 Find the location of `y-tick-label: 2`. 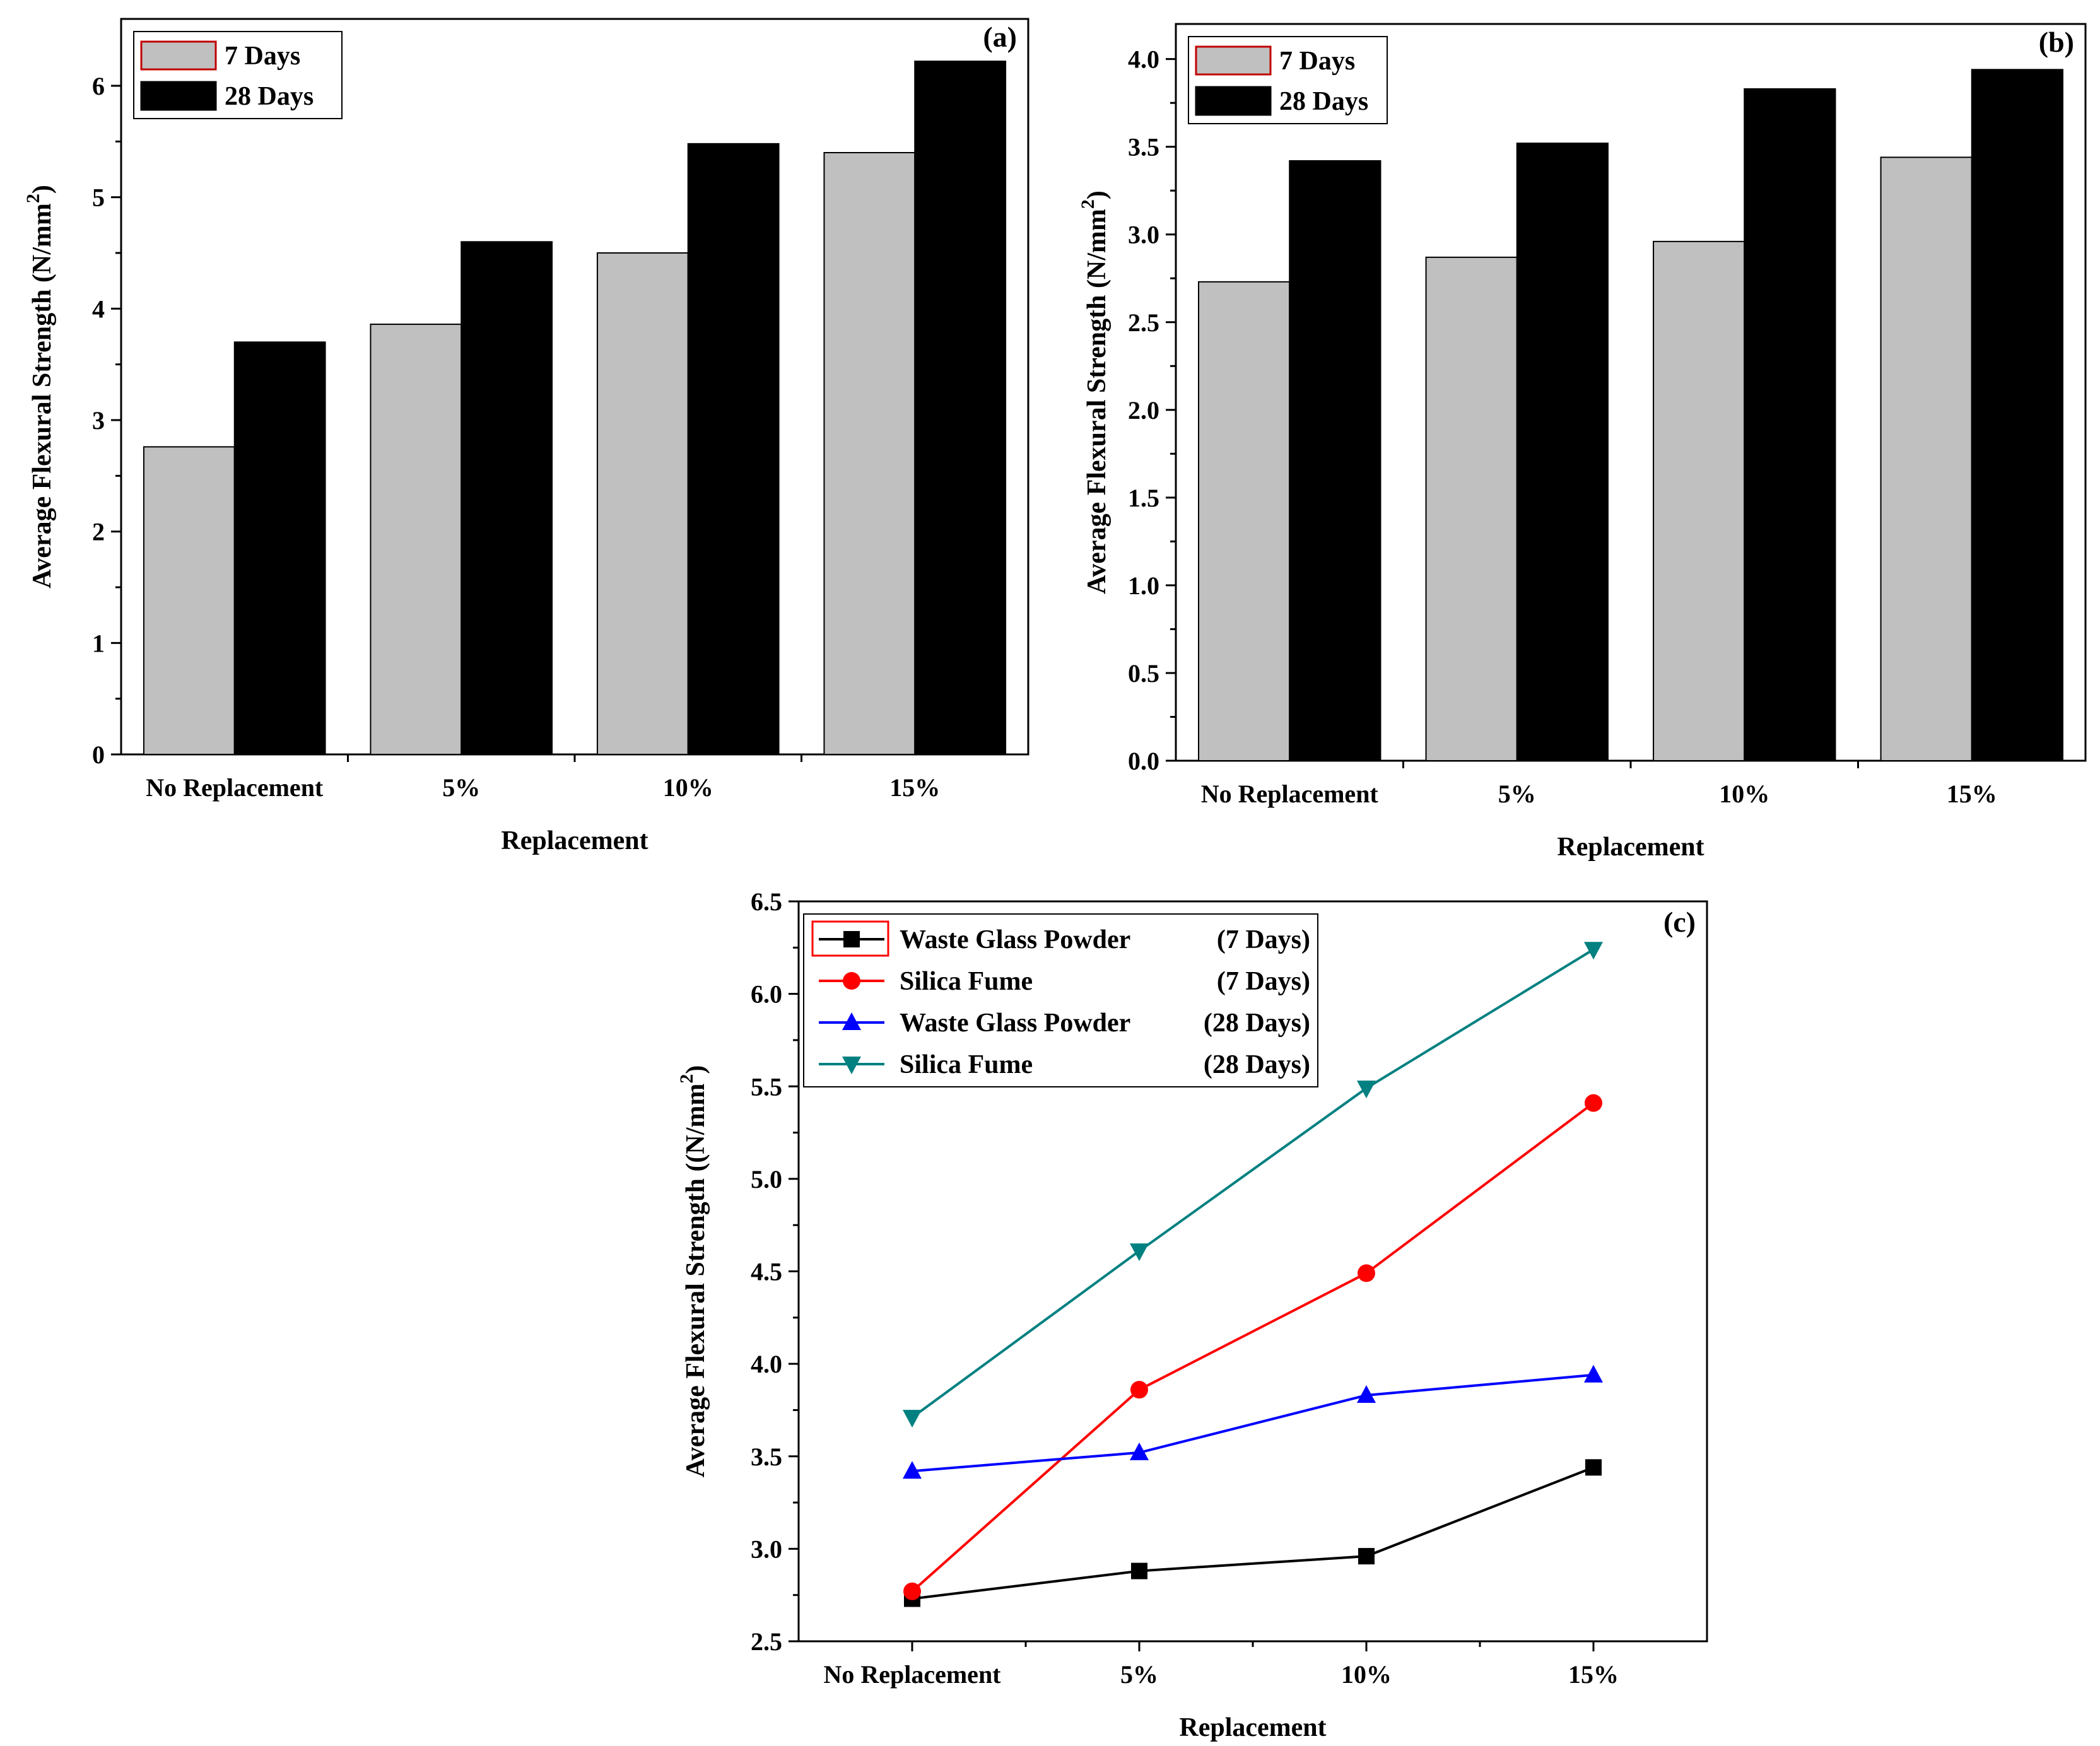

y-tick-label: 2 is located at coordinates (99, 532).